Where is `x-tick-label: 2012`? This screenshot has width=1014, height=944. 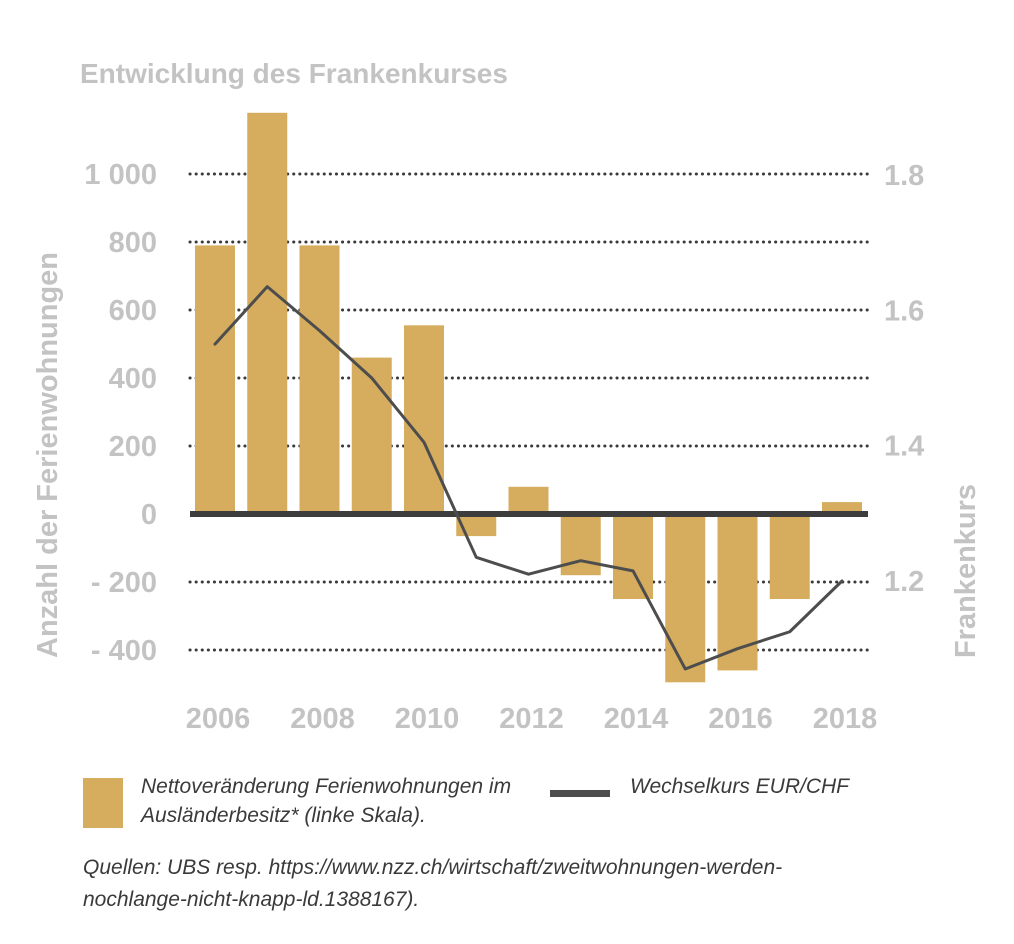 x-tick-label: 2012 is located at coordinates (531, 719).